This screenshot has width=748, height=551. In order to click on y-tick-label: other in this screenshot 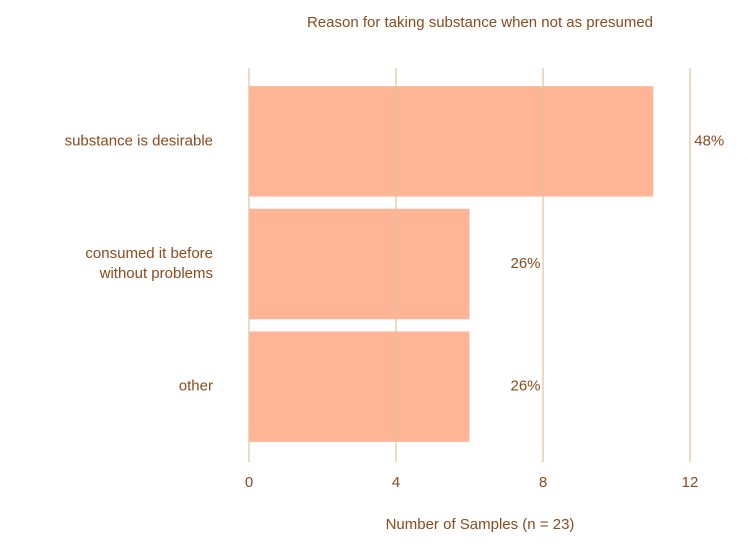, I will do `click(196, 386)`.